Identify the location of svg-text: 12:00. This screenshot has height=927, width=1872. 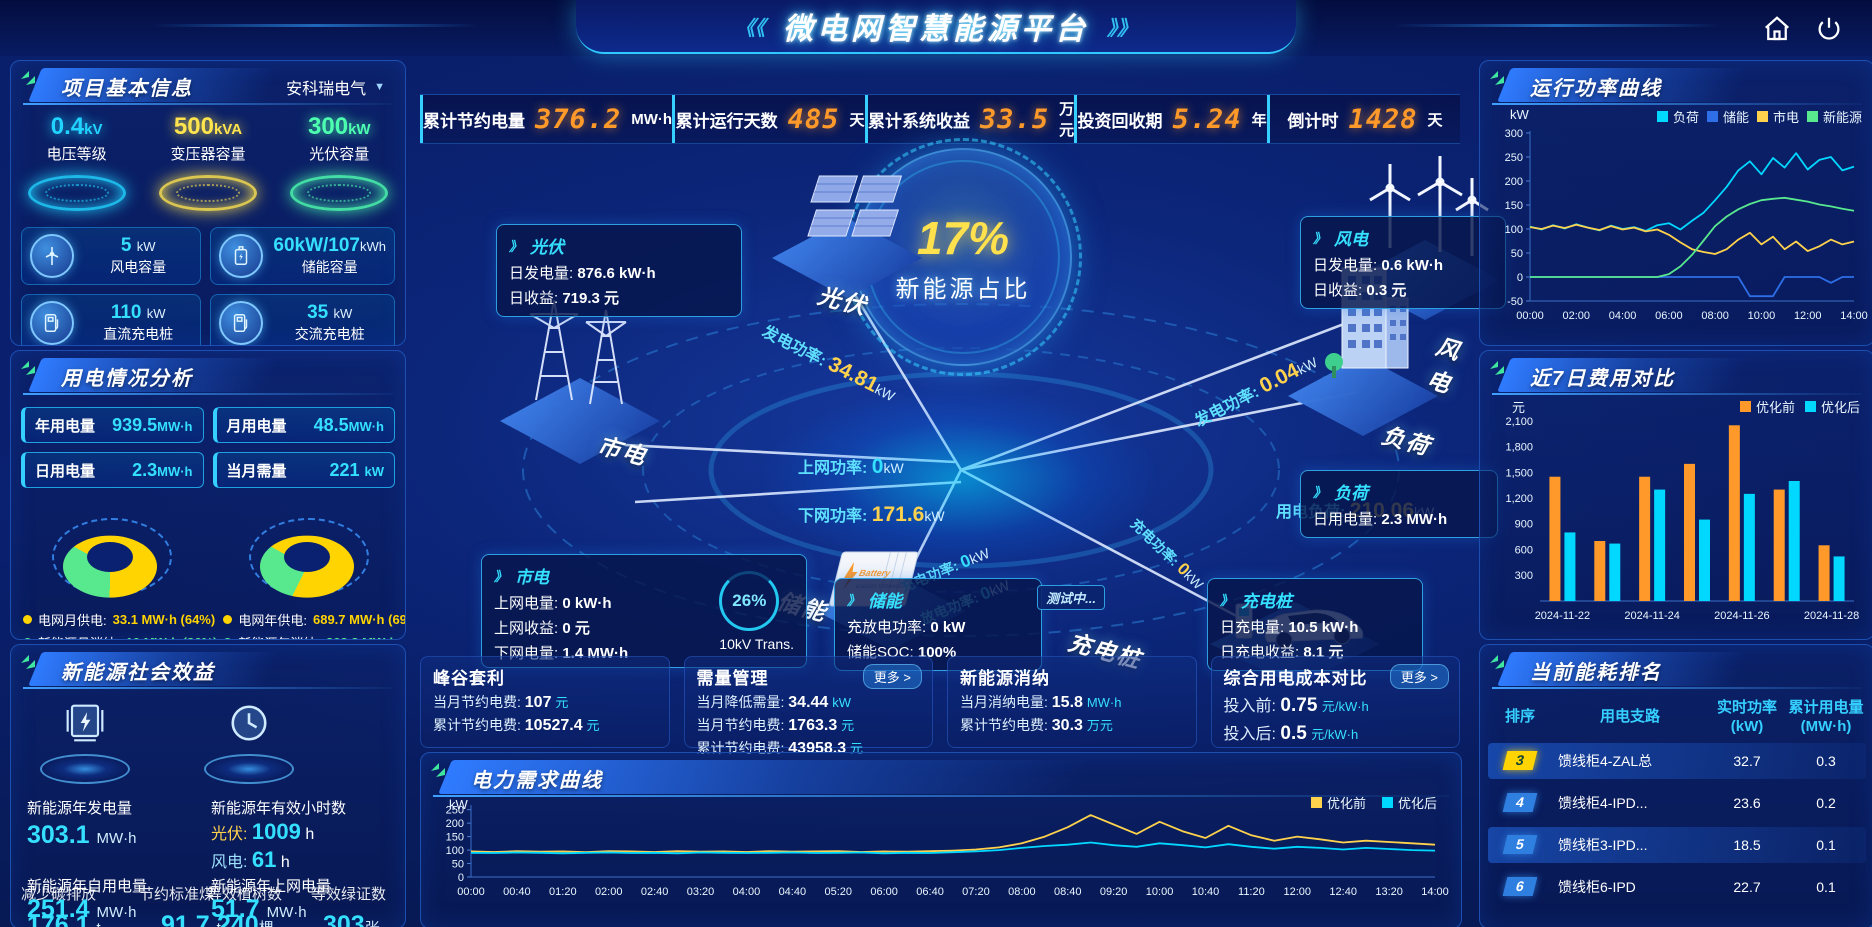
(1298, 892).